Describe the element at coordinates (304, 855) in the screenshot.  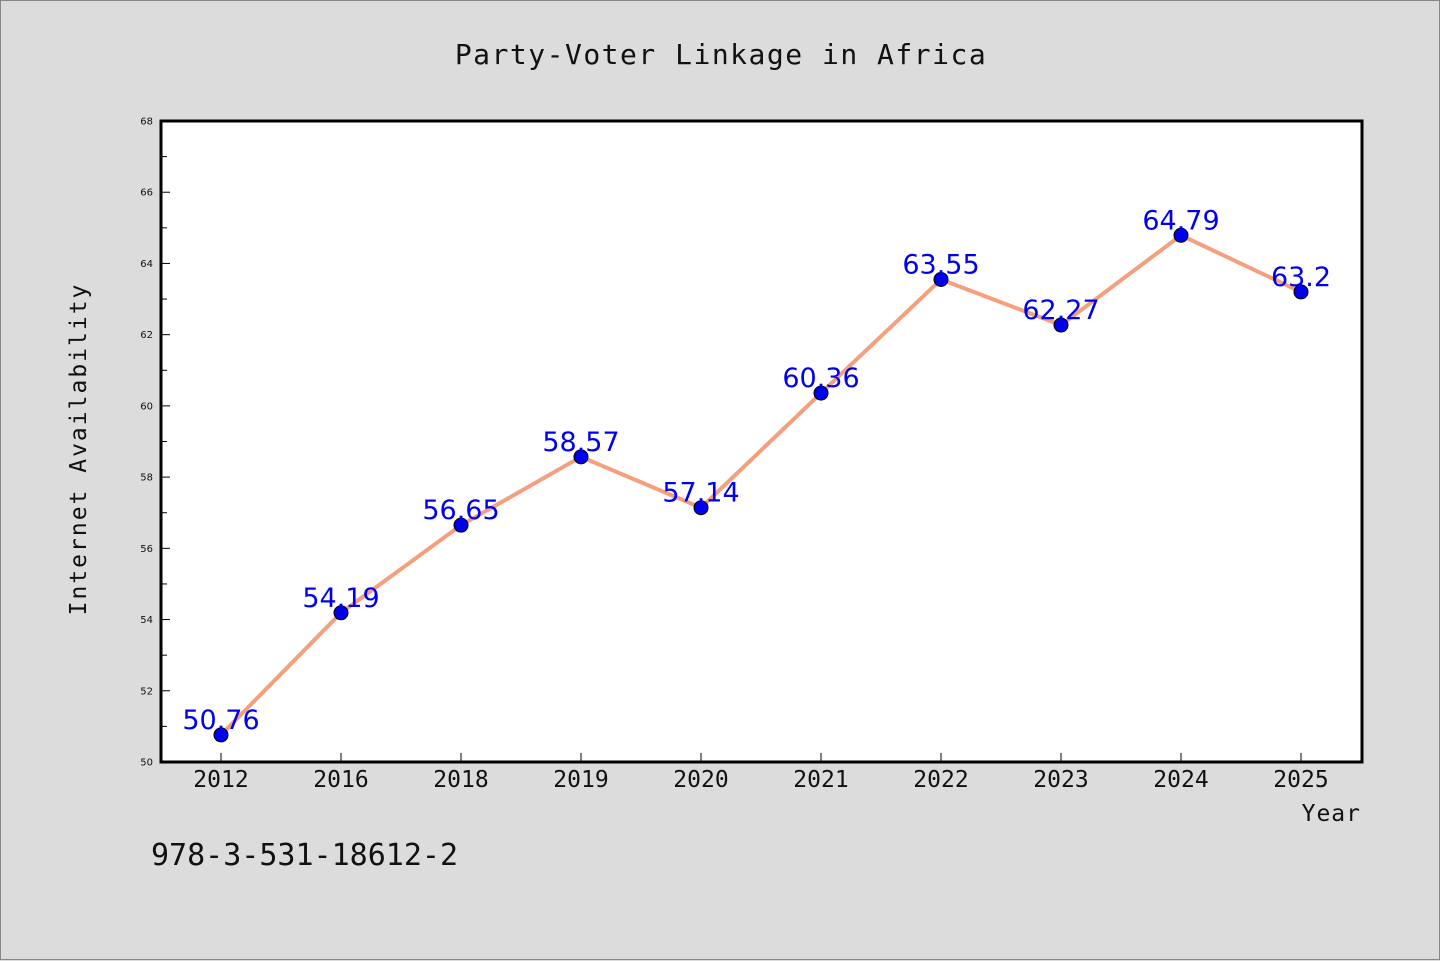
I see `footer-isbn: 978-3-531-18612-2` at that location.